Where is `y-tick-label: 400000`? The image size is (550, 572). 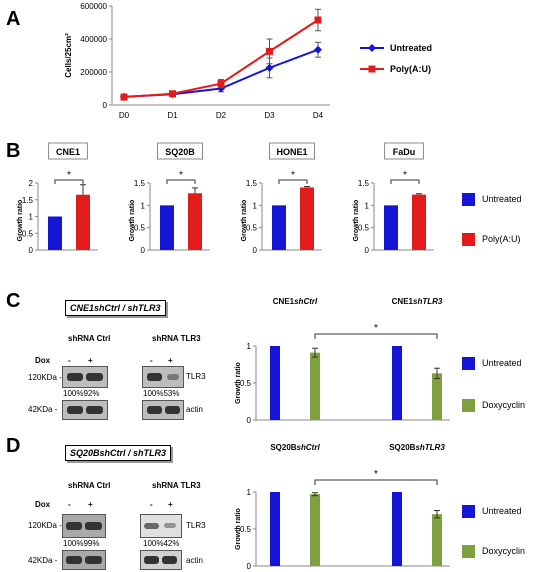
y-tick-label: 400000 is located at coordinates (93, 39).